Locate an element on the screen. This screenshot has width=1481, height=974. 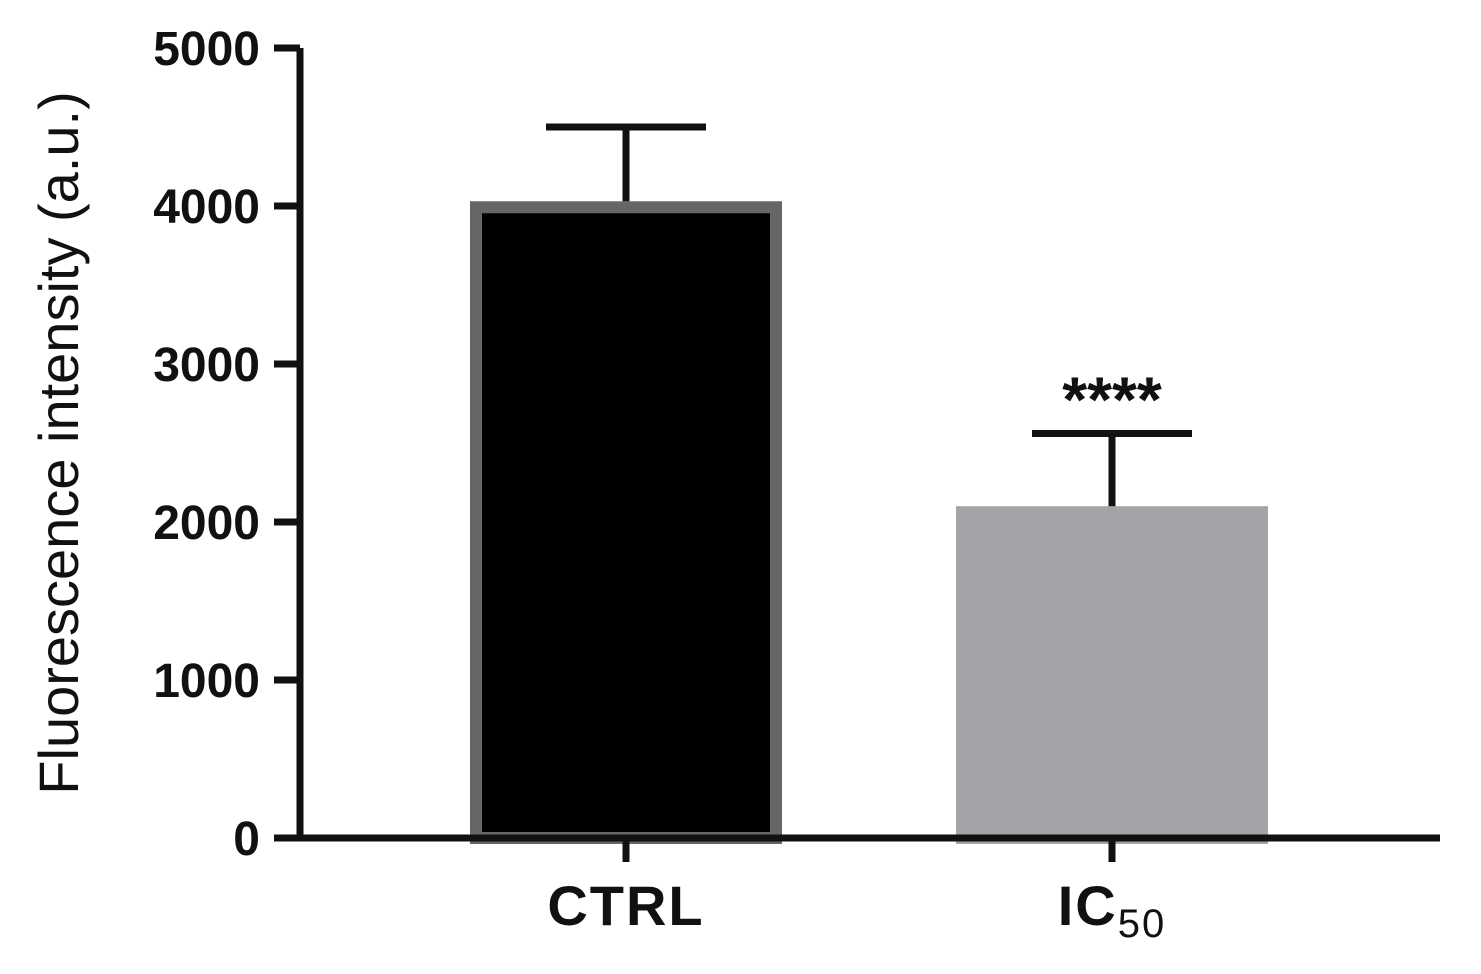
x-tick-label: IC50 is located at coordinates (1112, 910).